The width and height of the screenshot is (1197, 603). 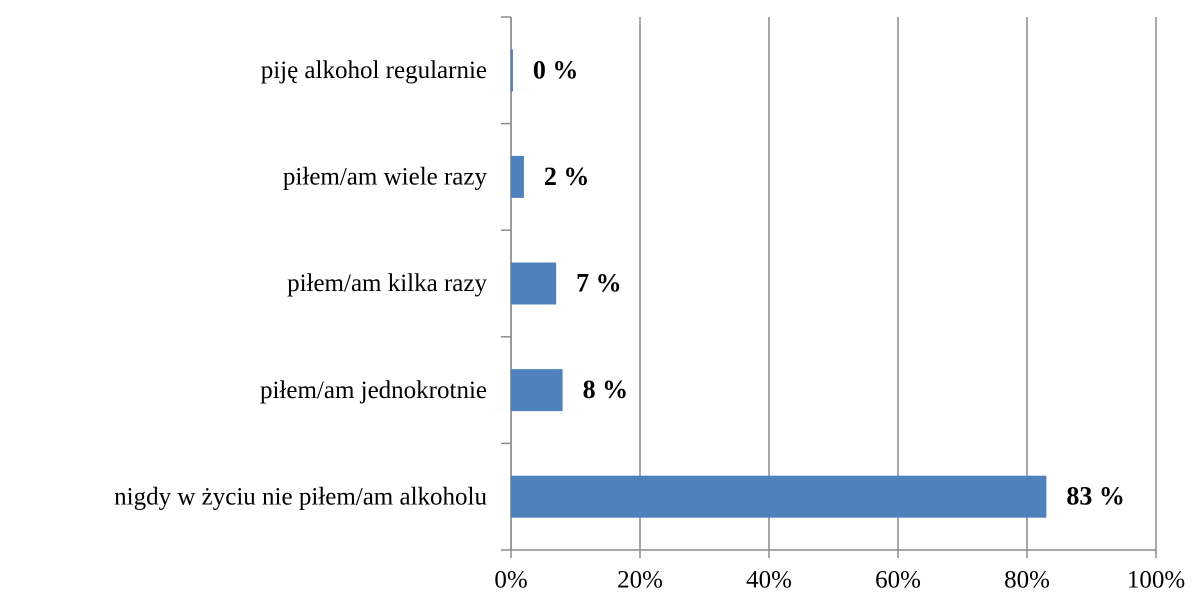 I want to click on y-tick-label: piłem/am wiele razy, so click(x=385, y=177).